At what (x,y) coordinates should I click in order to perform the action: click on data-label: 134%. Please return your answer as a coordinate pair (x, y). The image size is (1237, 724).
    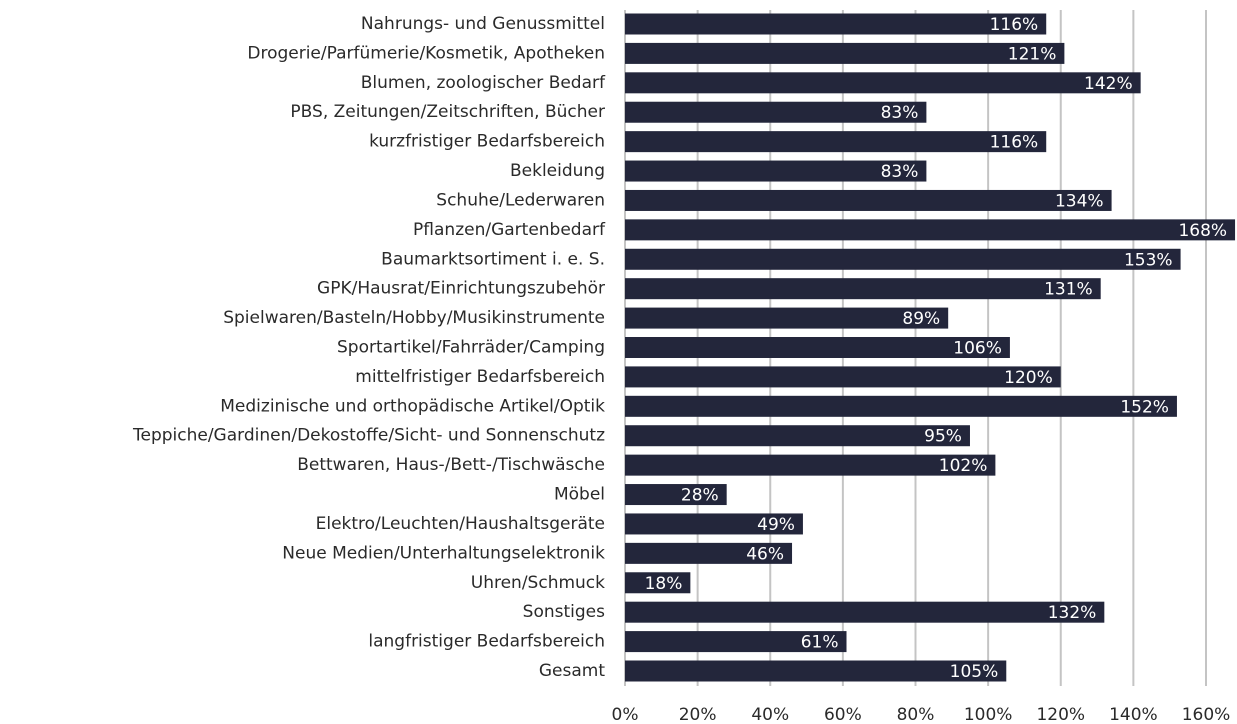
    Looking at the image, I should click on (1079, 201).